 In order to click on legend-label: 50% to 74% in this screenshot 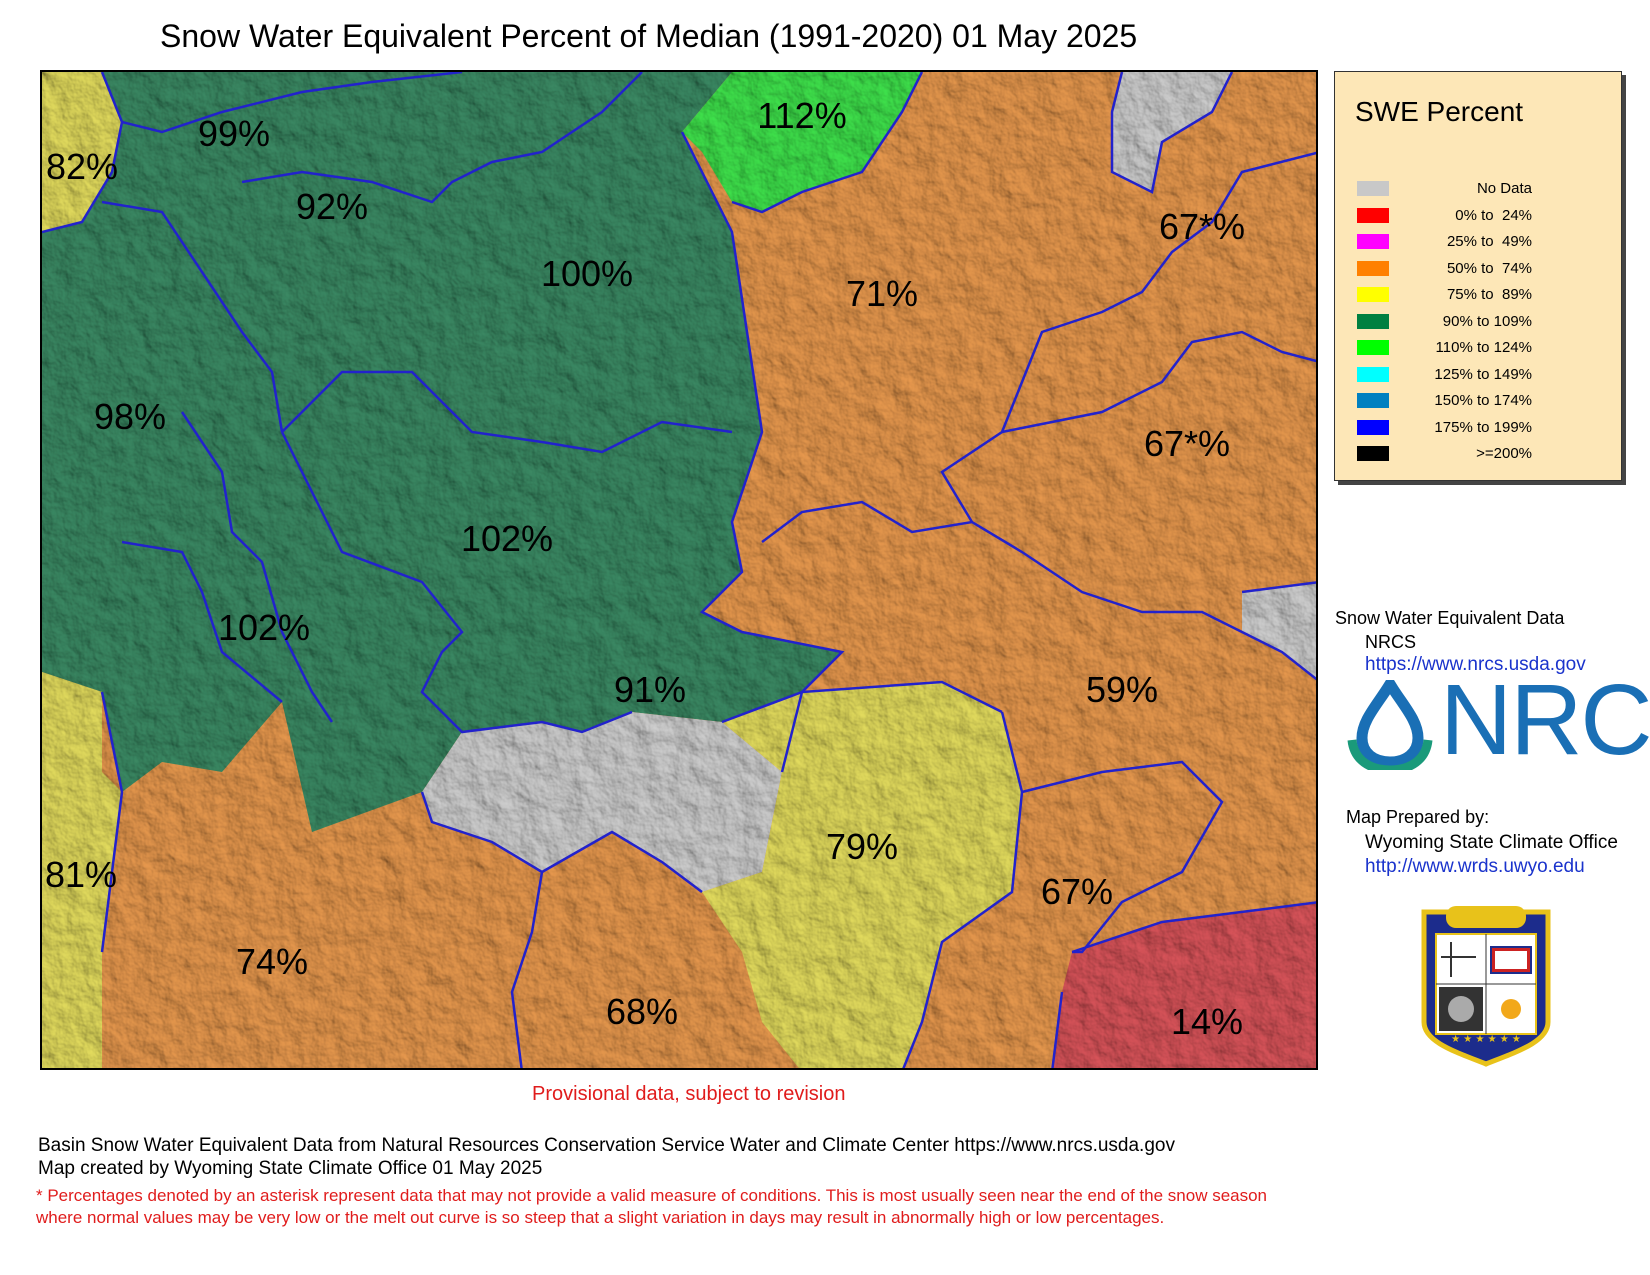, I will do `click(1489, 268)`.